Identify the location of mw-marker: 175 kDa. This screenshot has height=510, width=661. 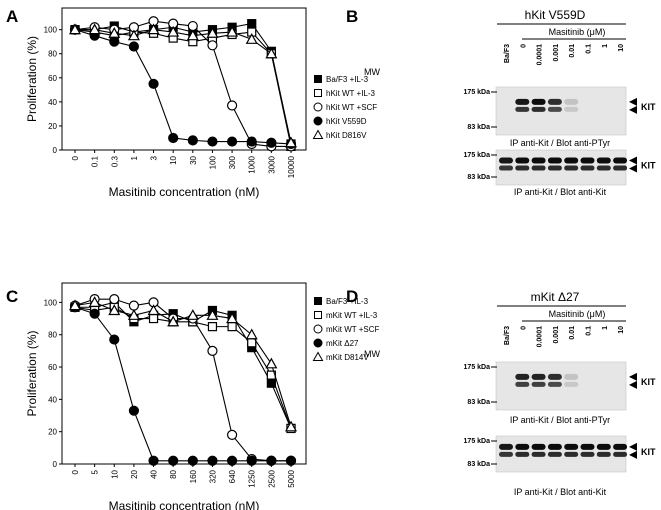
(477, 155).